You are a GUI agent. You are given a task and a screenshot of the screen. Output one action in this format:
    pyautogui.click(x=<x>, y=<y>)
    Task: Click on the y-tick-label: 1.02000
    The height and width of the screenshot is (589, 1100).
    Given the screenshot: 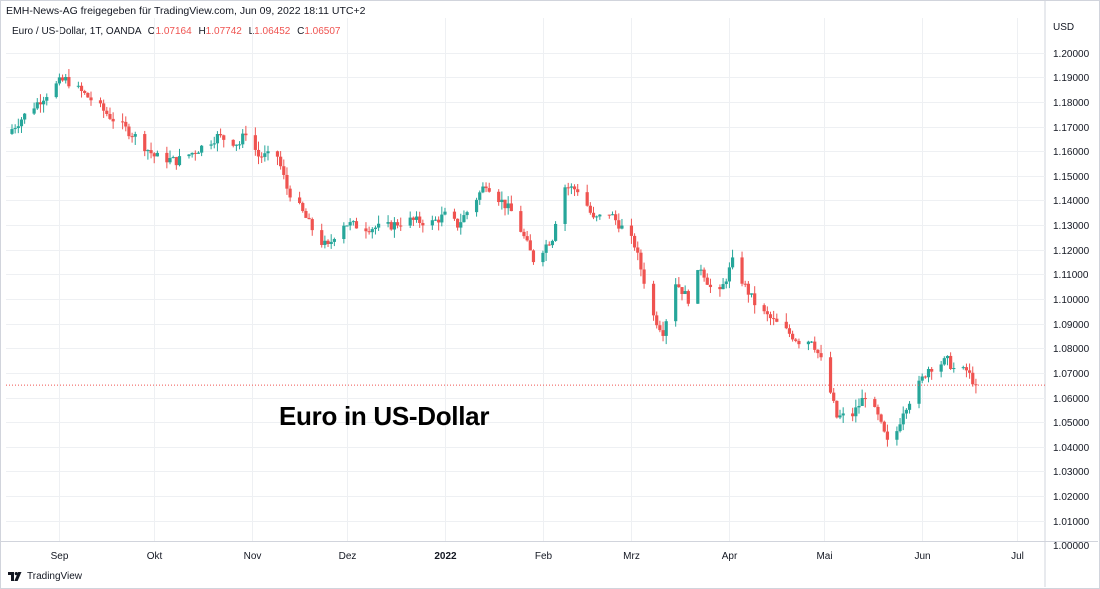 What is the action you would take?
    pyautogui.click(x=1071, y=497)
    